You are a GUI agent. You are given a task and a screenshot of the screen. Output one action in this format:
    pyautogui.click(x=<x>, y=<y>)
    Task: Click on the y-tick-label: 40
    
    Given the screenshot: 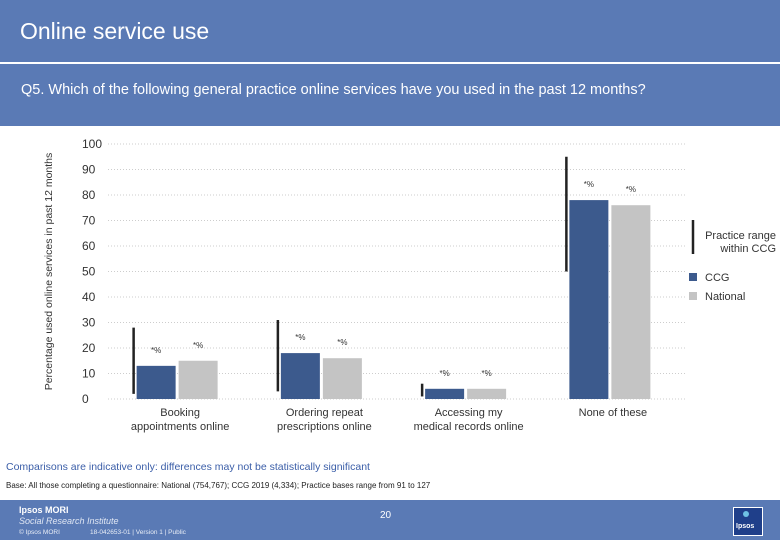 What is the action you would take?
    pyautogui.click(x=89, y=297)
    